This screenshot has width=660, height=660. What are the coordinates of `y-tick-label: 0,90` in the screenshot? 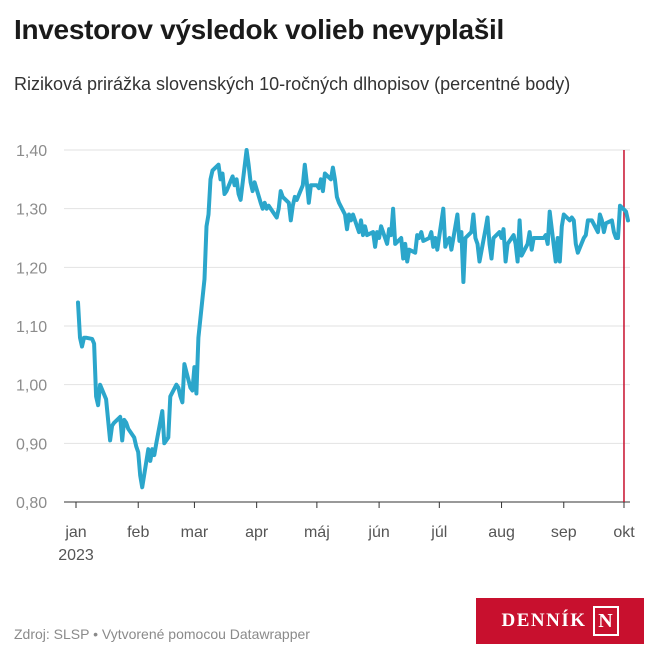 It's located at (31, 444).